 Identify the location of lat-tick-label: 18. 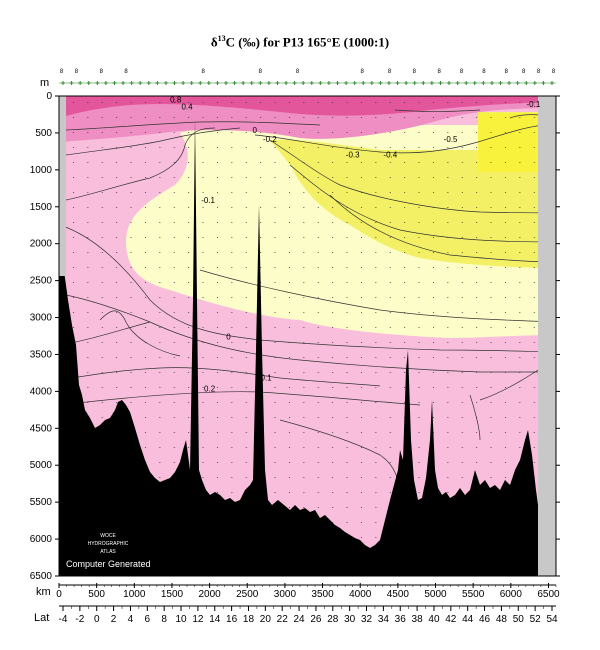
(249, 619).